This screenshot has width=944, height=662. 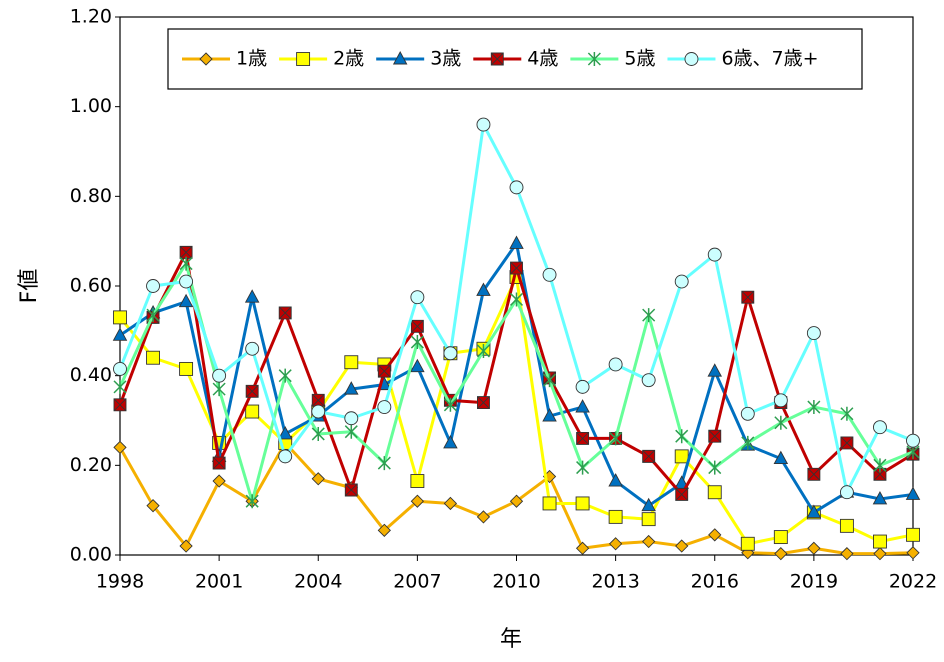 I want to click on y-tick-label: 1.20, so click(x=91, y=17).